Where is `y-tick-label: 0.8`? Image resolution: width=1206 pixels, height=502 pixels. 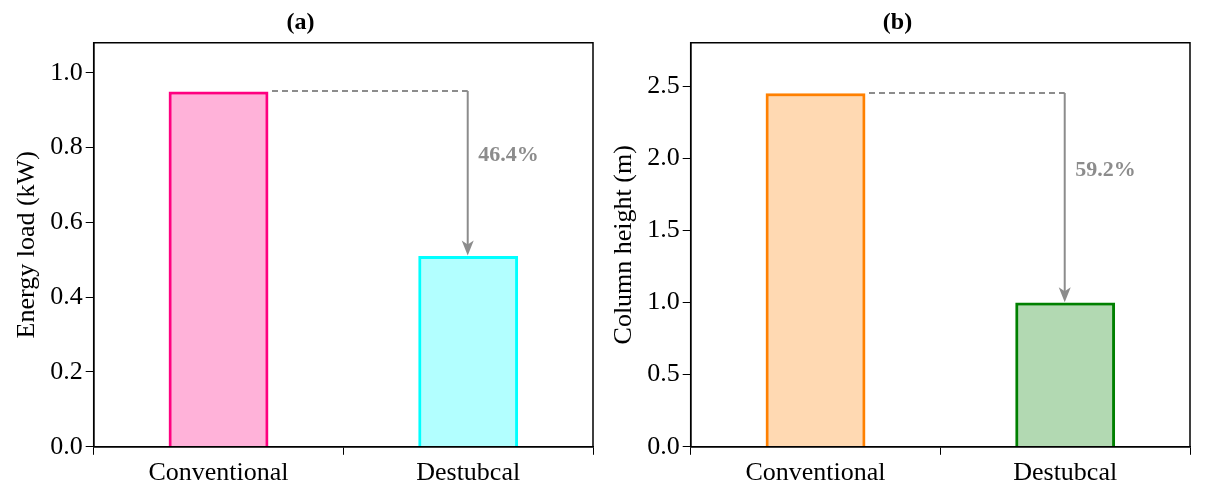 y-tick-label: 0.8 is located at coordinates (66, 146).